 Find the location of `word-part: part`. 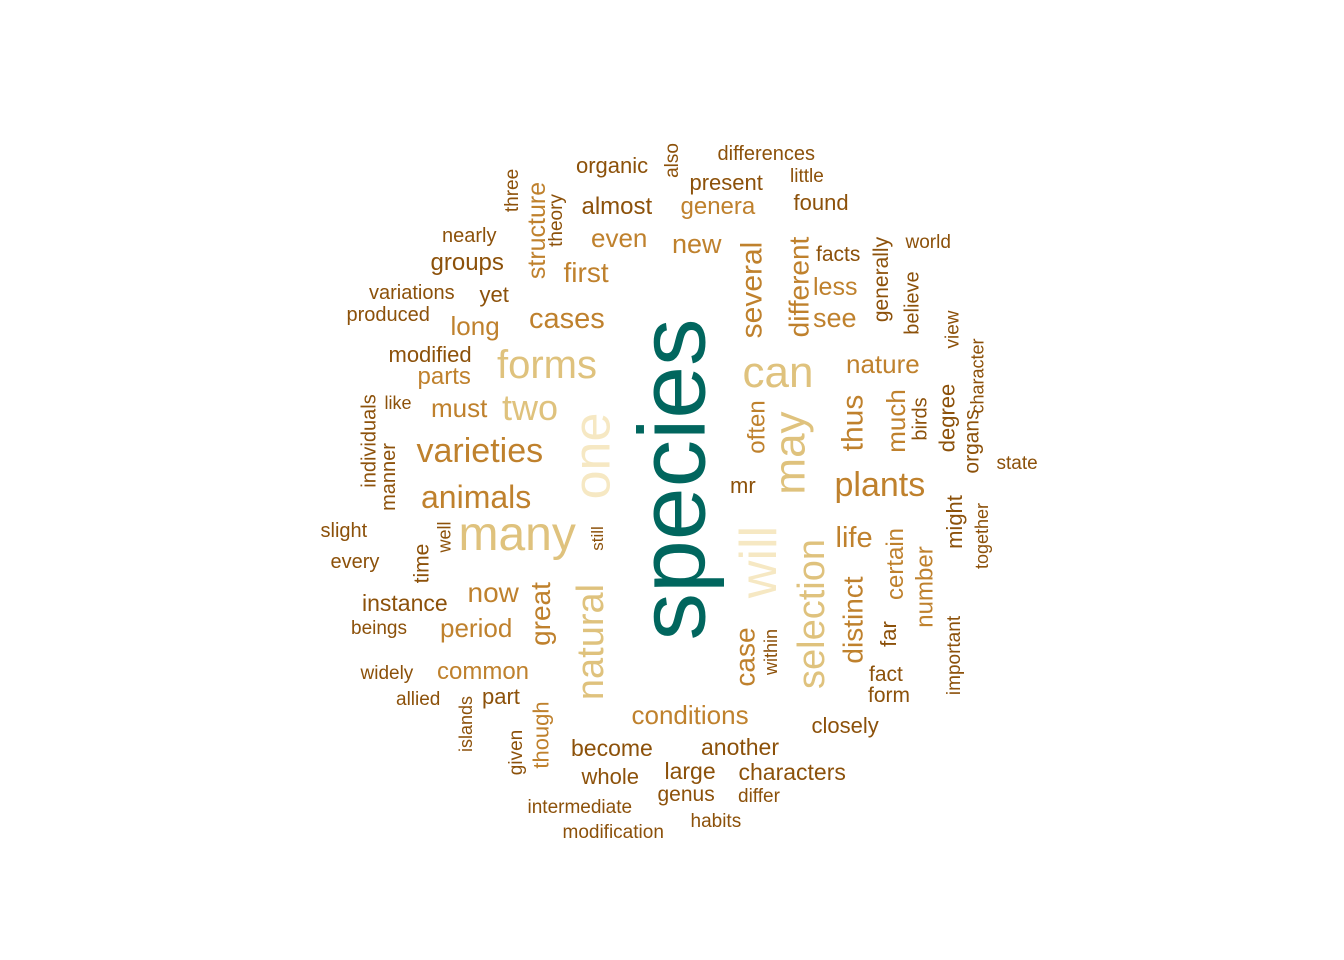

word-part: part is located at coordinates (501, 696).